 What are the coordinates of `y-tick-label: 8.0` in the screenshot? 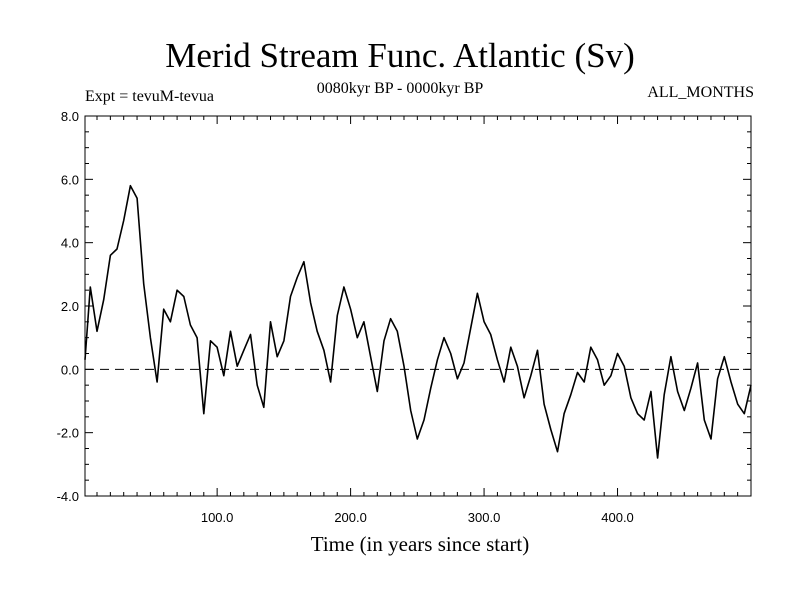 It's located at (70, 116).